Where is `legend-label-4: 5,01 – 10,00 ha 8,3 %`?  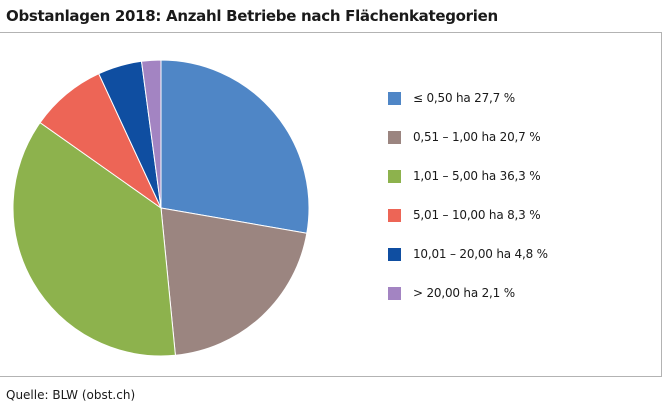 legend-label-4: 5,01 – 10,00 ha 8,3 % is located at coordinates (477, 215).